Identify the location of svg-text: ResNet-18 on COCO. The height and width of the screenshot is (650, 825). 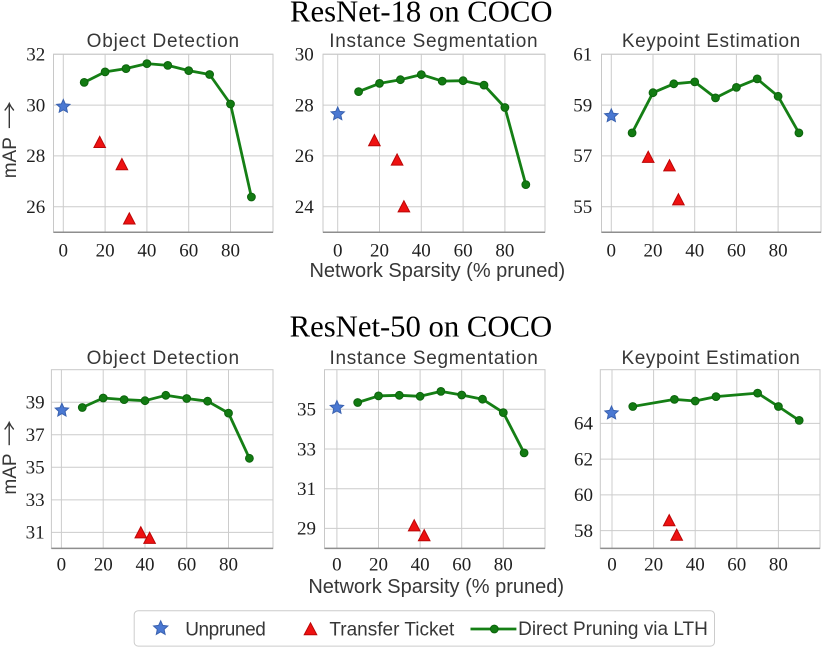
(421, 14).